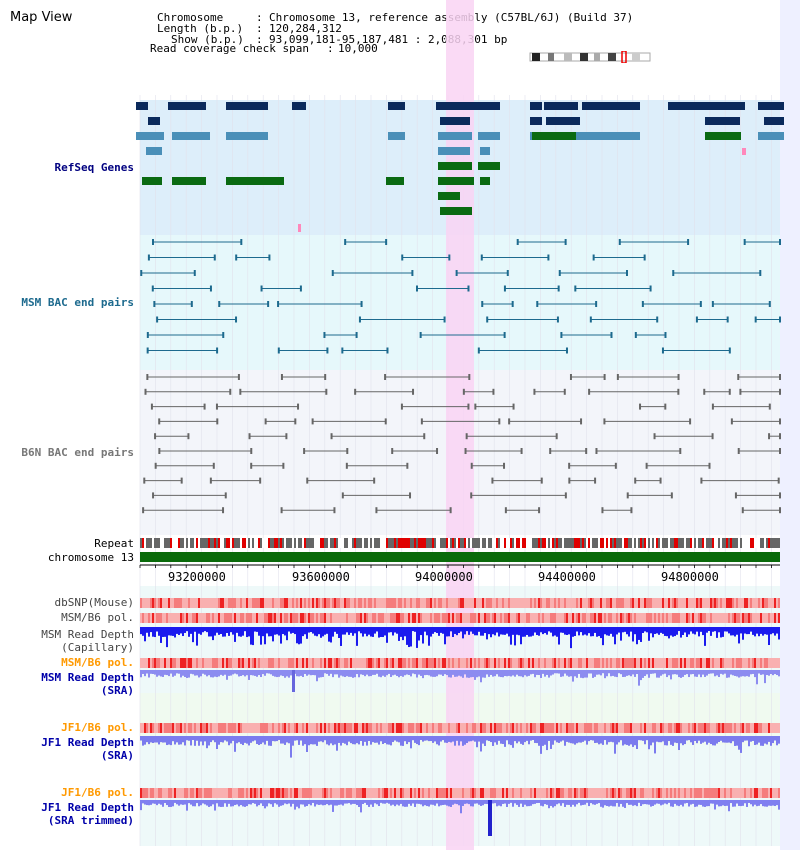 The image size is (800, 850). I want to click on info-length-label: Length (b.p.), so click(200, 28).